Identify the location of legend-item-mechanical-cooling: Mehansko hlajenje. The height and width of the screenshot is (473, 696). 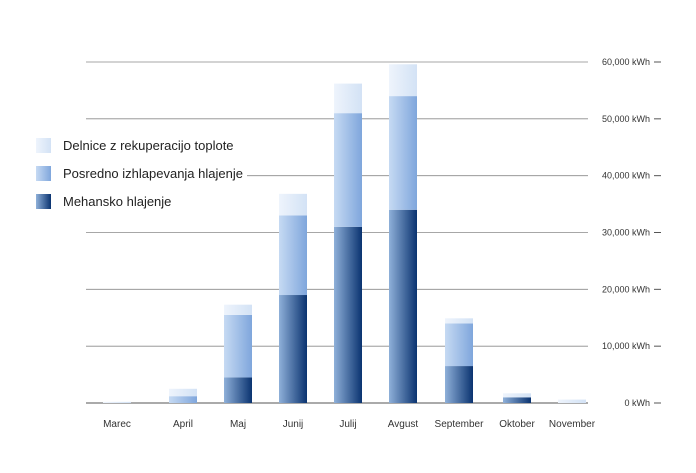
(141, 201).